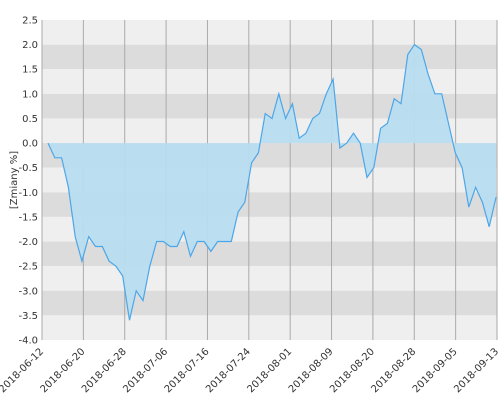  I want to click on y-tick-label: -1.0, so click(28, 193).